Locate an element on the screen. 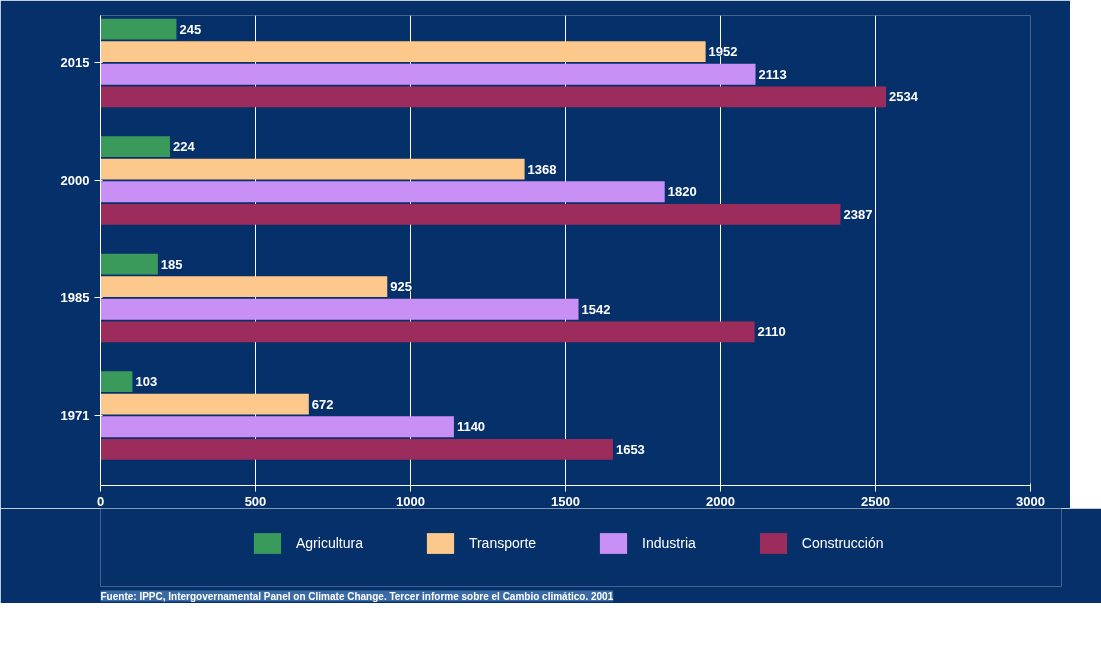 The height and width of the screenshot is (670, 1101). data-label: 2387 is located at coordinates (858, 214).